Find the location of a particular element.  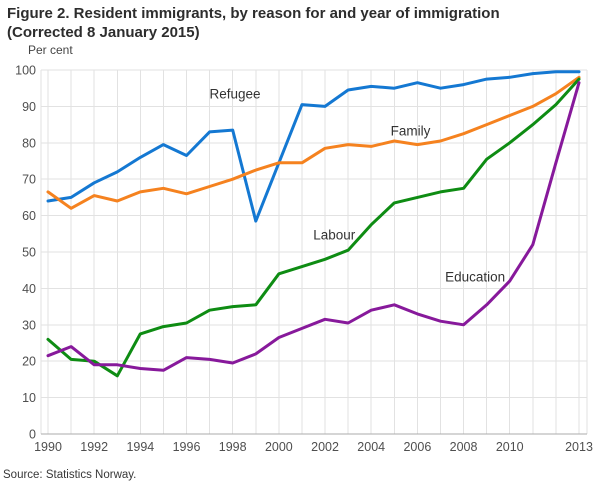

svg-text: 20 is located at coordinates (29, 362).